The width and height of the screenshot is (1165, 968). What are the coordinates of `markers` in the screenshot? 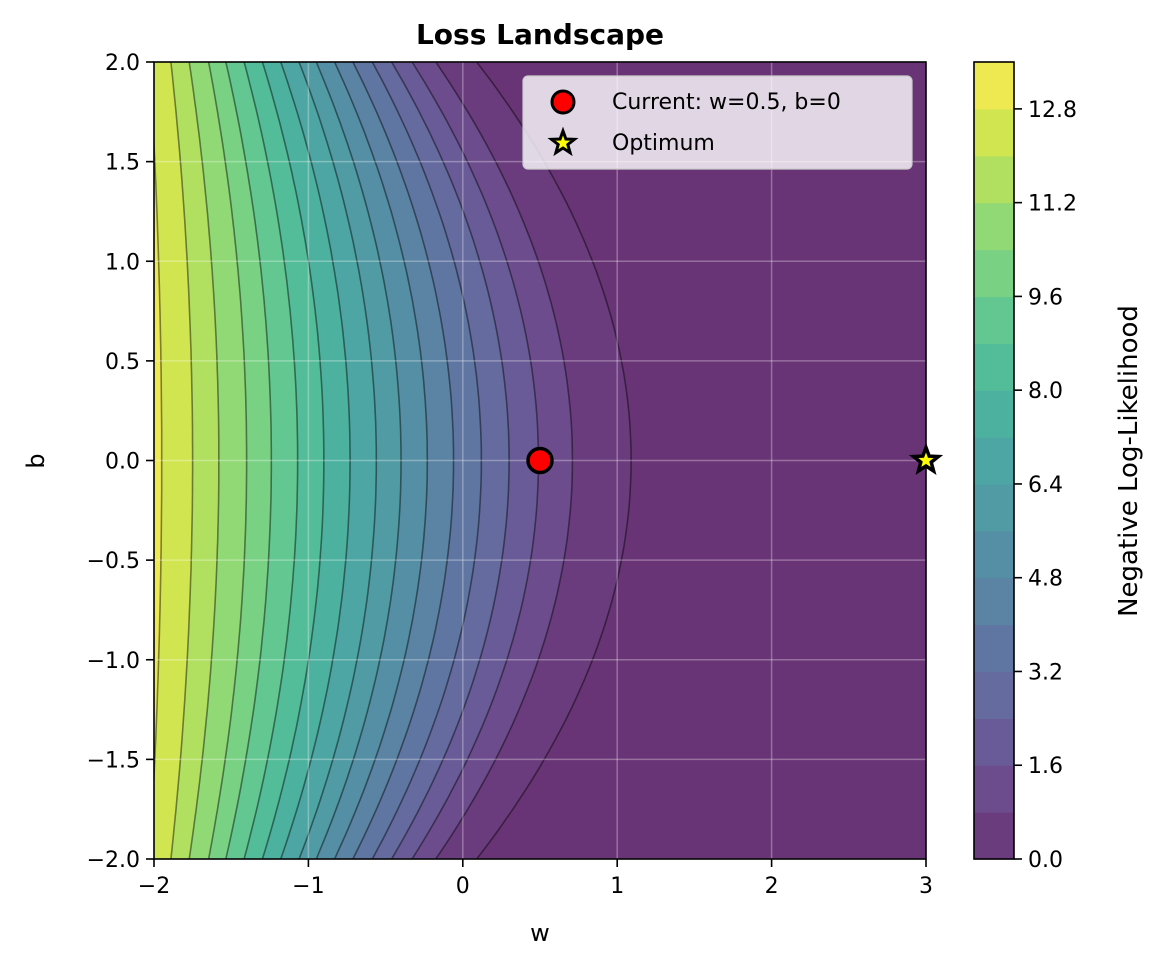 It's located at (735, 459).